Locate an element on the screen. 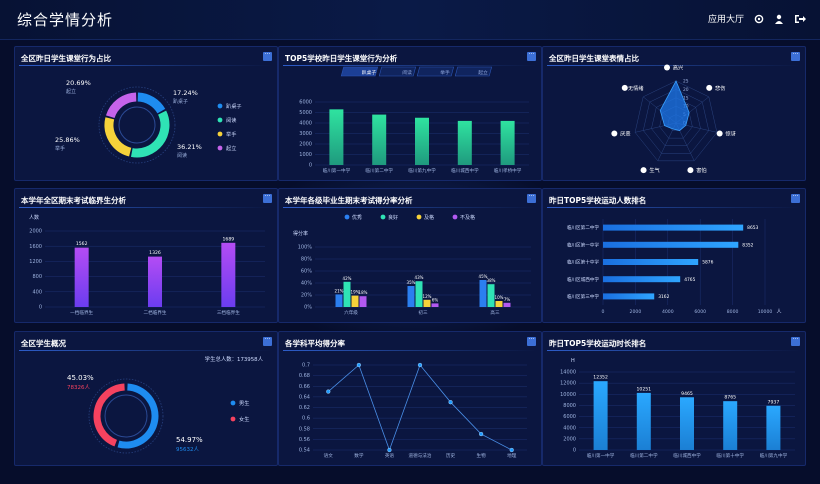  y-tick-label: 0.7 is located at coordinates (306, 366).